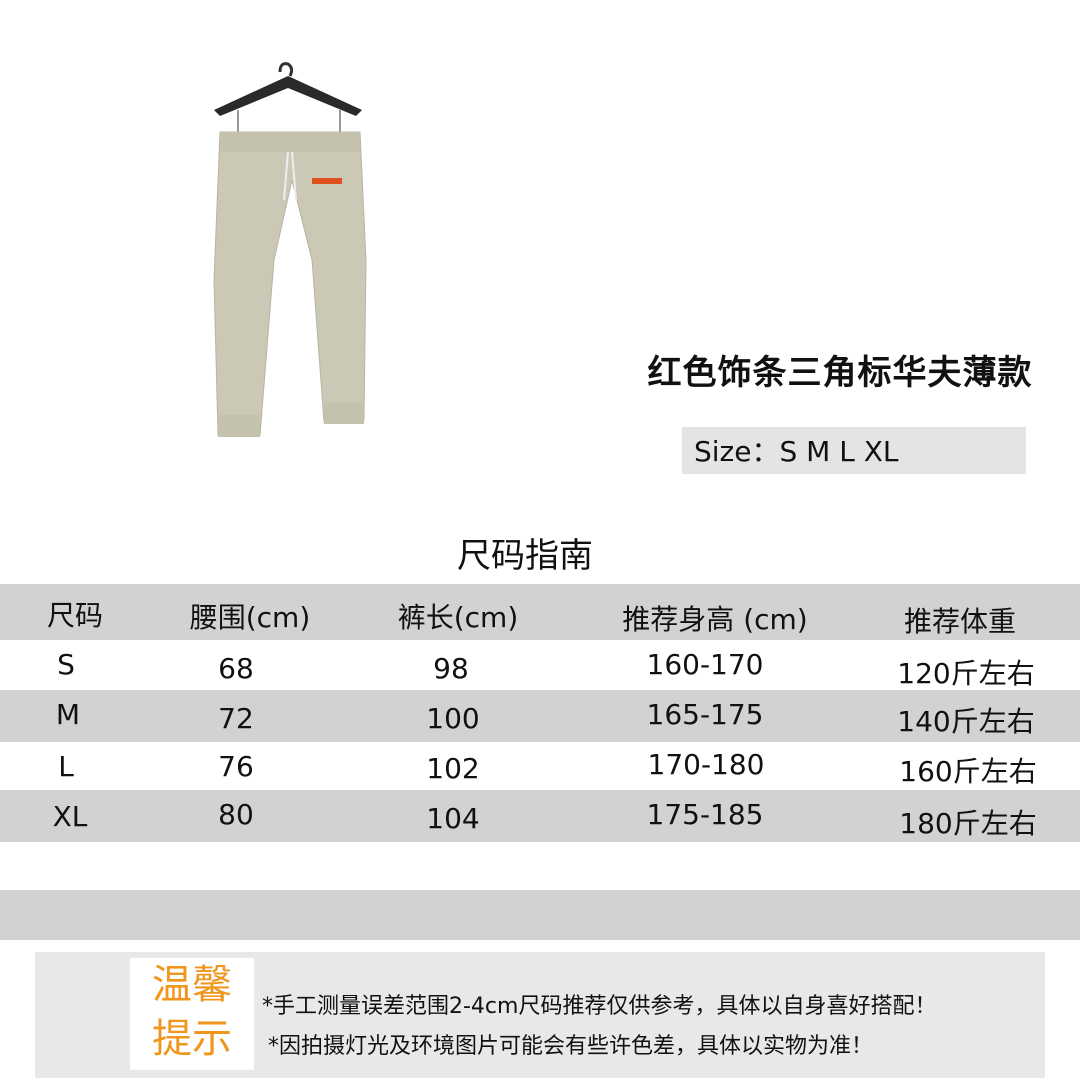 Image resolution: width=1080 pixels, height=1080 pixels. I want to click on cell-waist: 80, so click(236, 814).